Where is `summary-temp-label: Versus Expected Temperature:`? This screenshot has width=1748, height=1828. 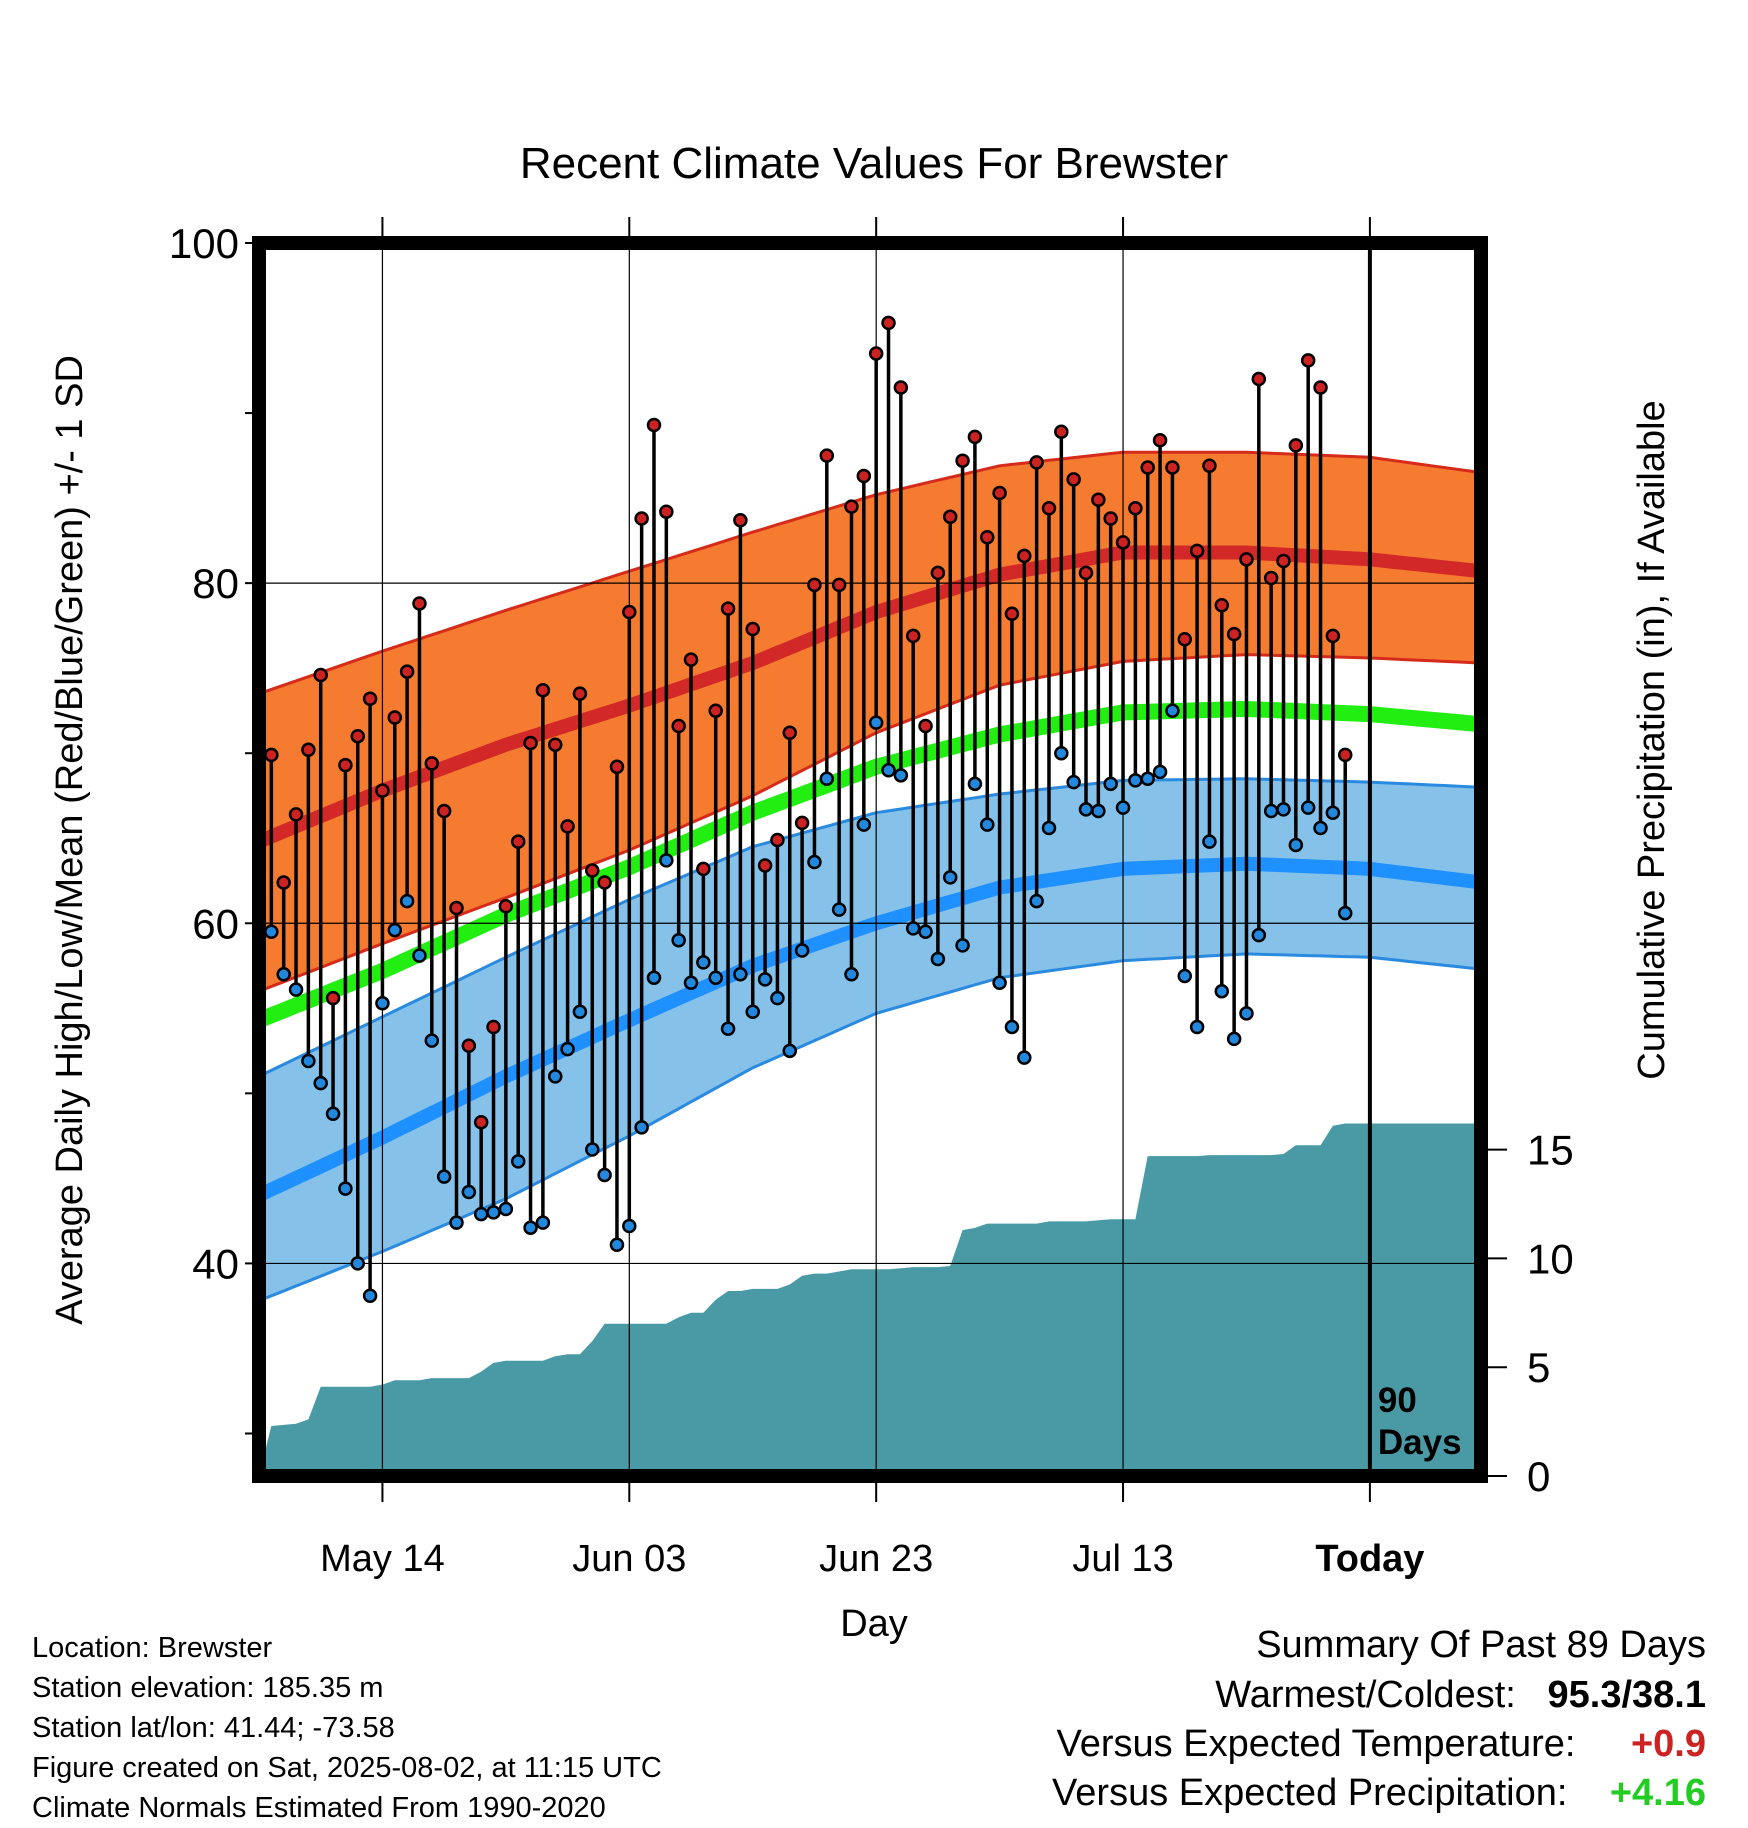 summary-temp-label: Versus Expected Temperature: is located at coordinates (1316, 1744).